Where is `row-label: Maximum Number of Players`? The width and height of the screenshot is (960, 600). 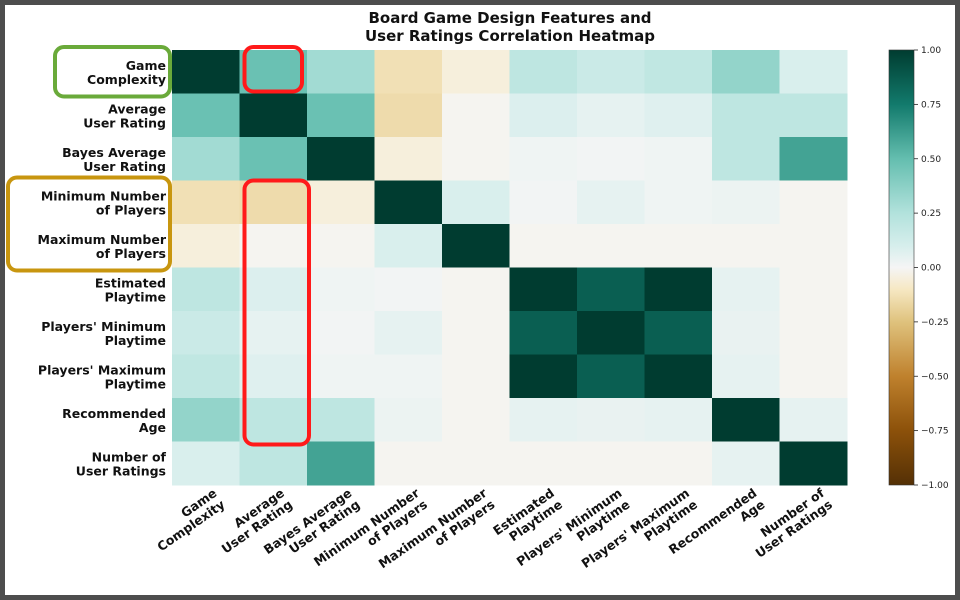 row-label: Maximum Number of Players is located at coordinates (102, 246).